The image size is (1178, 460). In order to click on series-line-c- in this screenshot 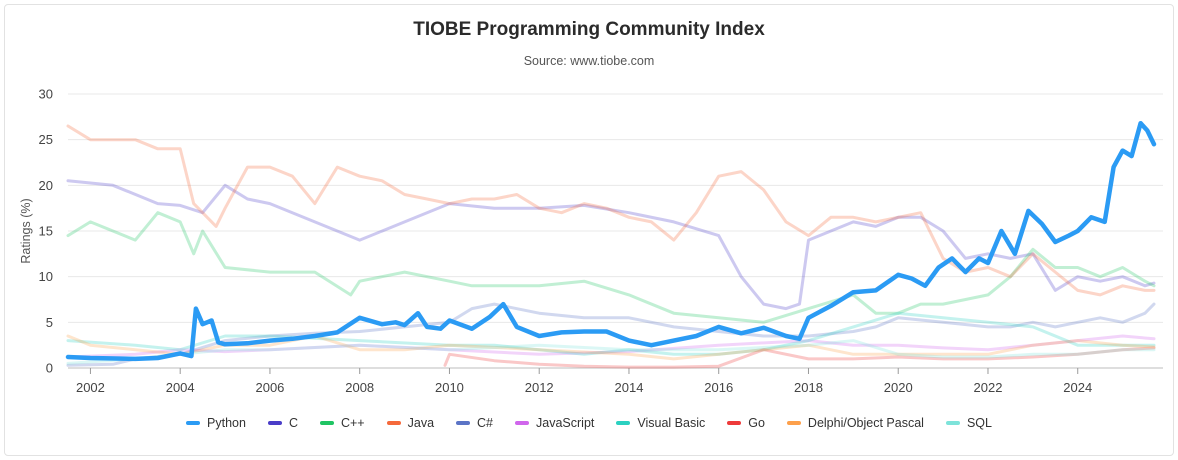, I will do `click(611, 334)`.